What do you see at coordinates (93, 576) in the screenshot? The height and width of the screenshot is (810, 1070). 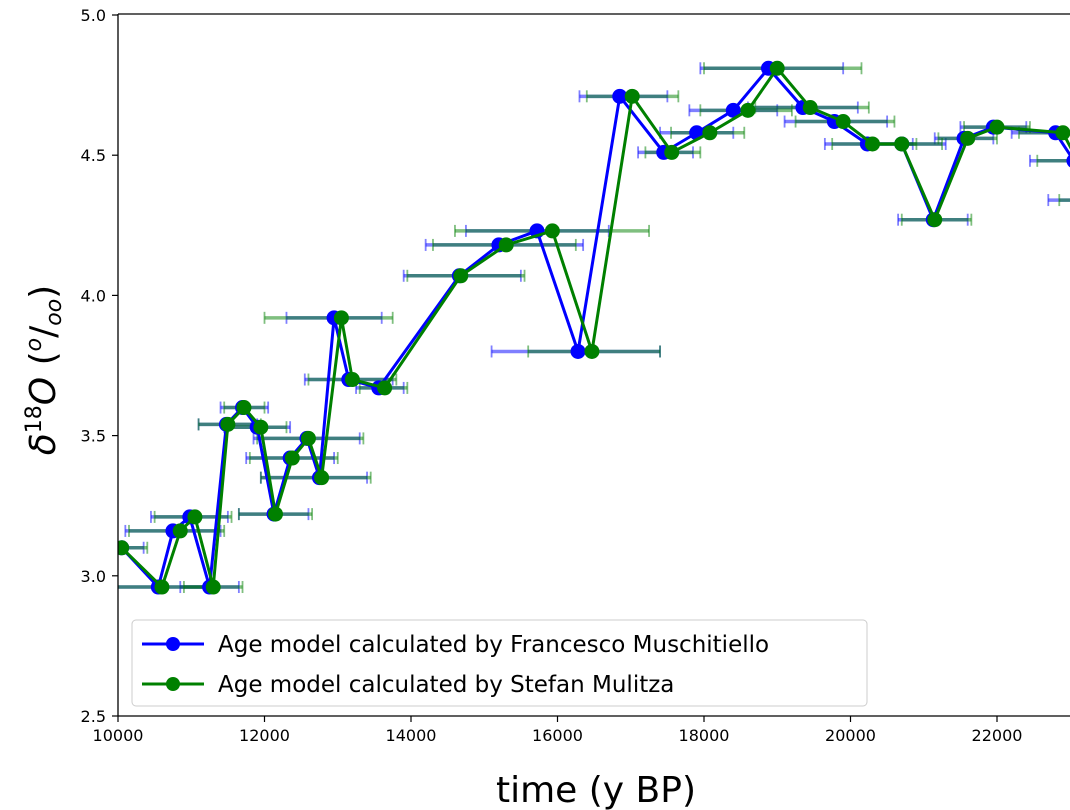 I see `y-tick-label: 3.0` at bounding box center [93, 576].